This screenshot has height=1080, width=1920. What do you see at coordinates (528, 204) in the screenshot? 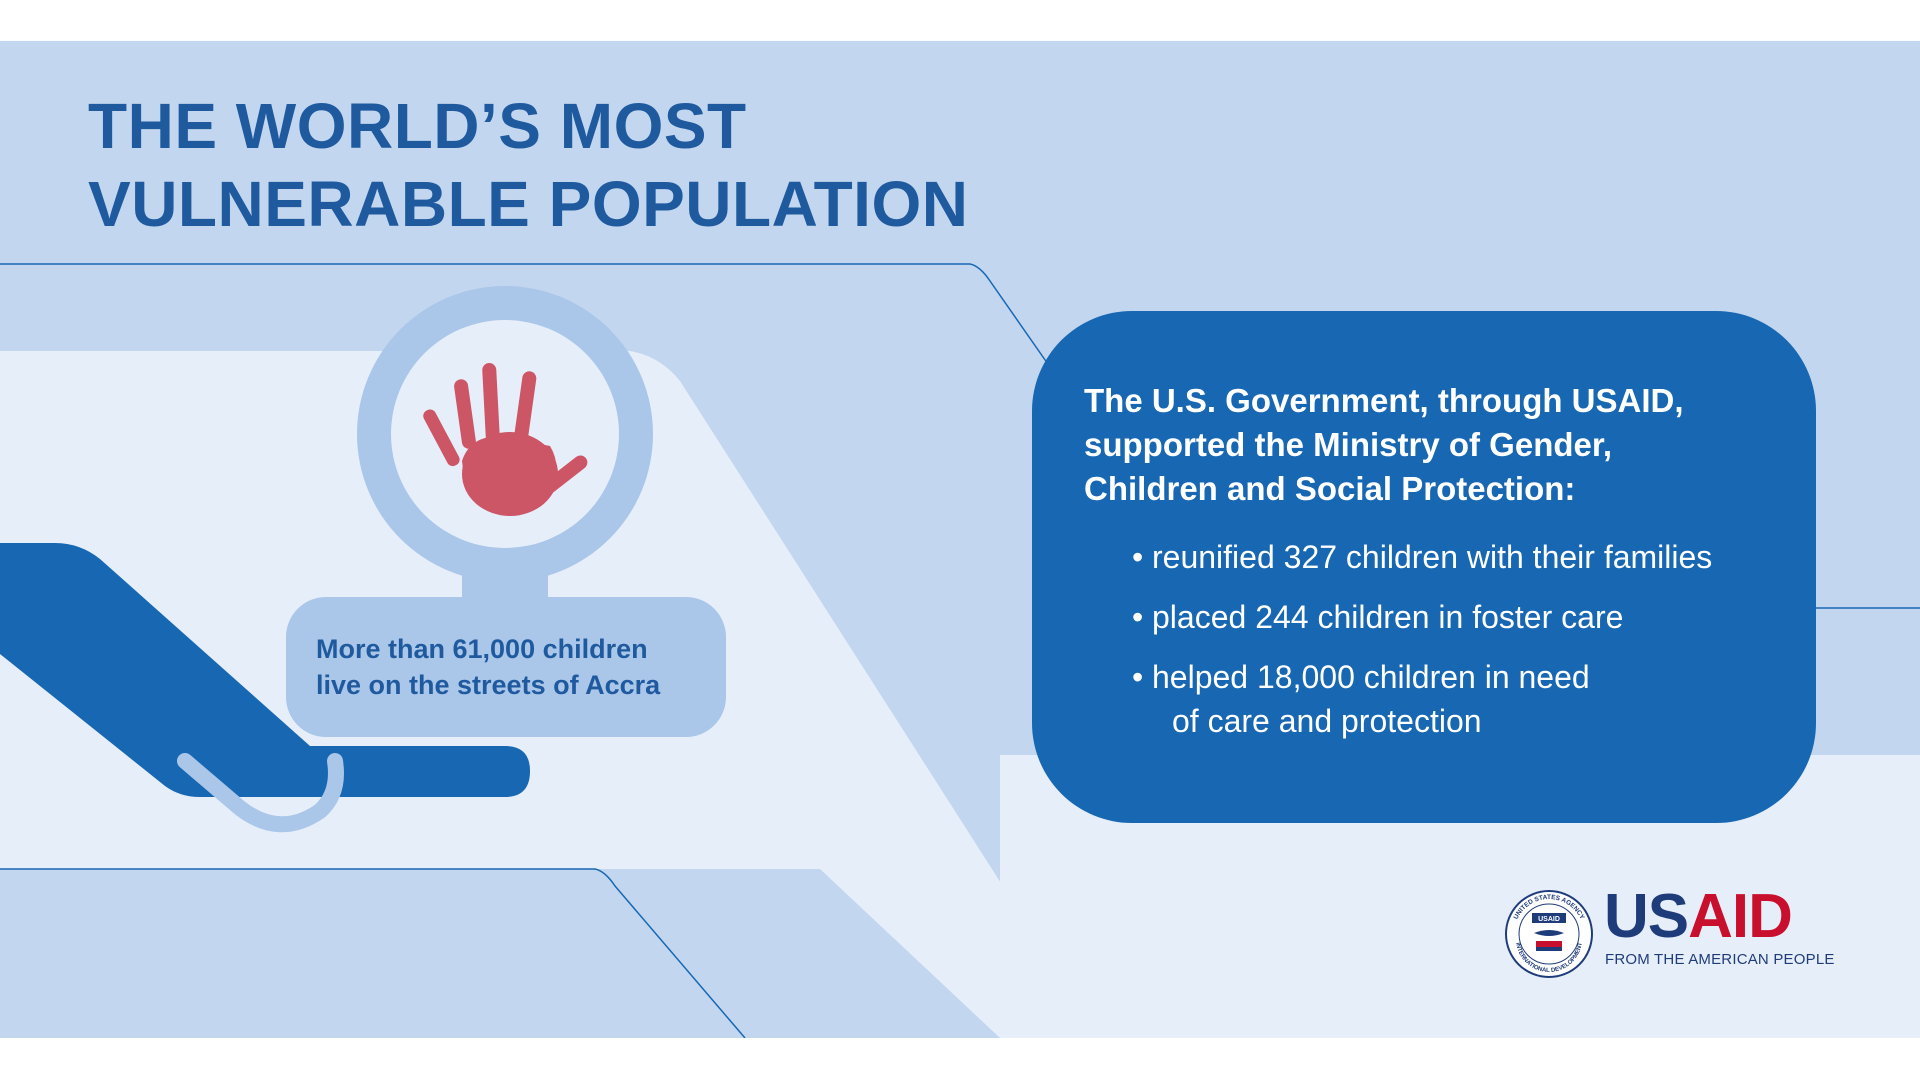
I see `title-line-2: VULNERABLE POPULATION` at bounding box center [528, 204].